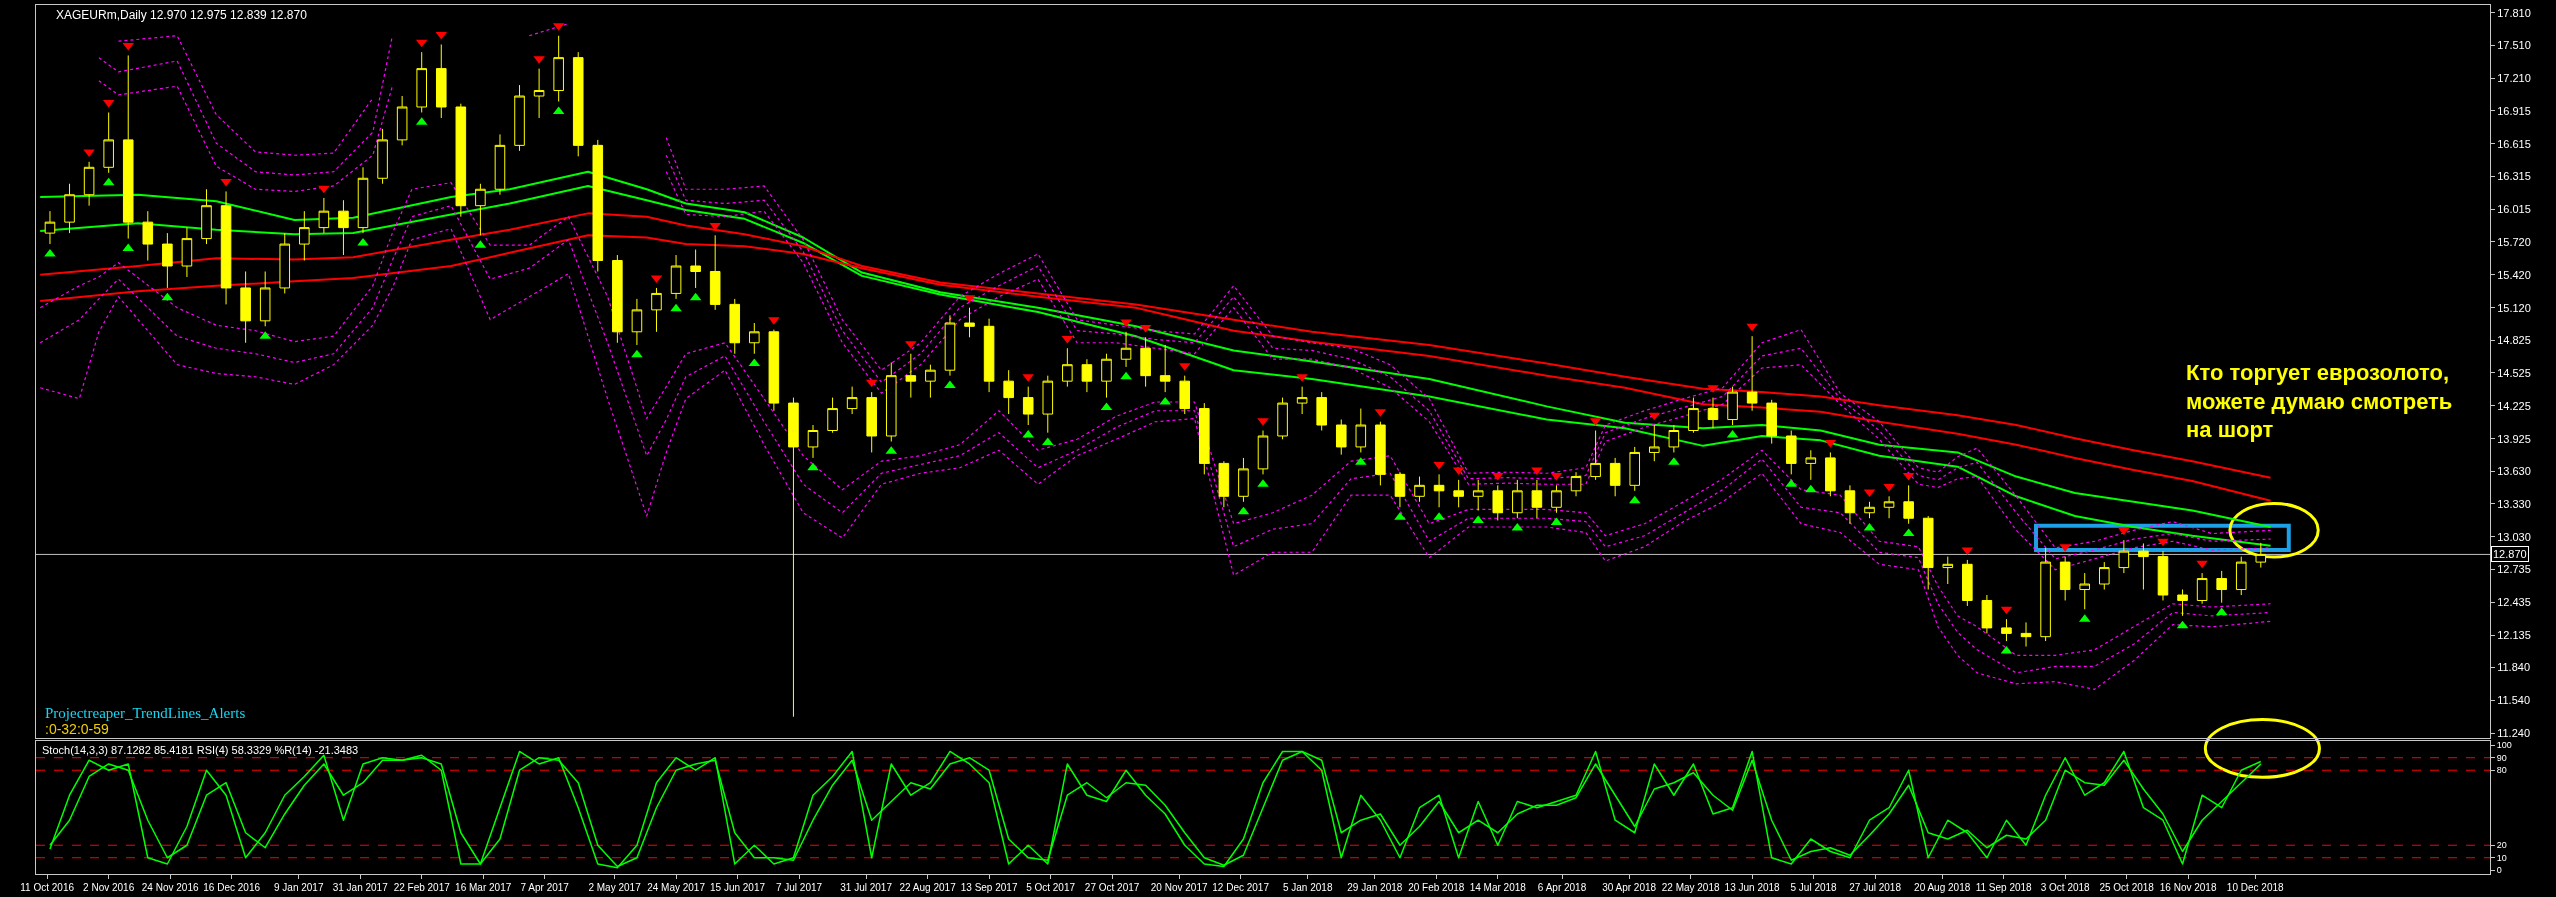 The height and width of the screenshot is (897, 2556). Describe the element at coordinates (170, 887) in the screenshot. I see `x-tick-label: 24 Nov 2016` at that location.